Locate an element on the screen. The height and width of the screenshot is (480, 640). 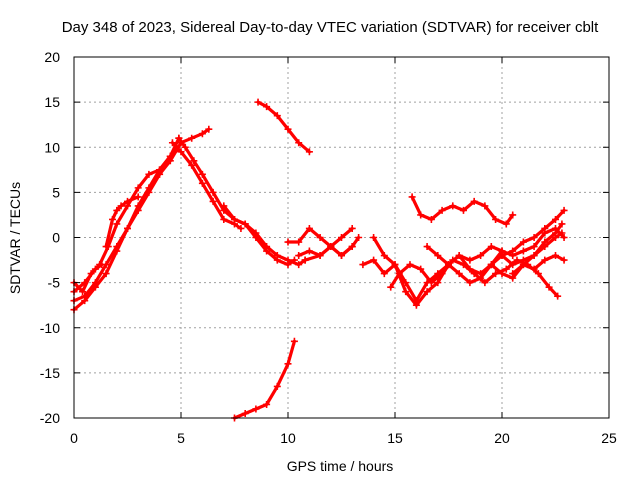
y-tick-label: -15 is located at coordinates (50, 373).